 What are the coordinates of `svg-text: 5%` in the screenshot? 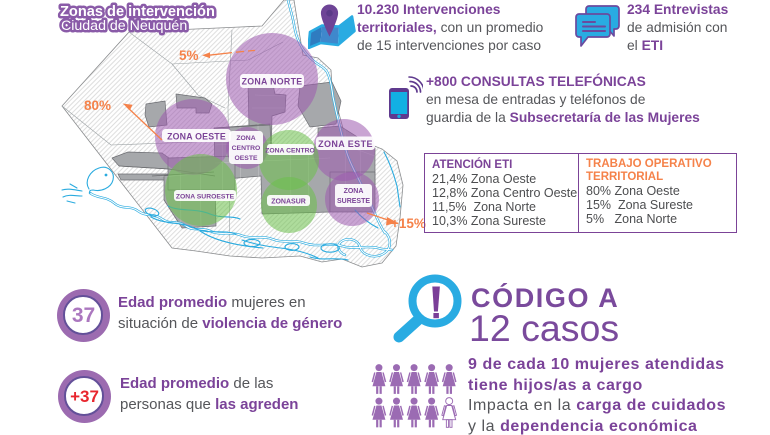 It's located at (189, 55).